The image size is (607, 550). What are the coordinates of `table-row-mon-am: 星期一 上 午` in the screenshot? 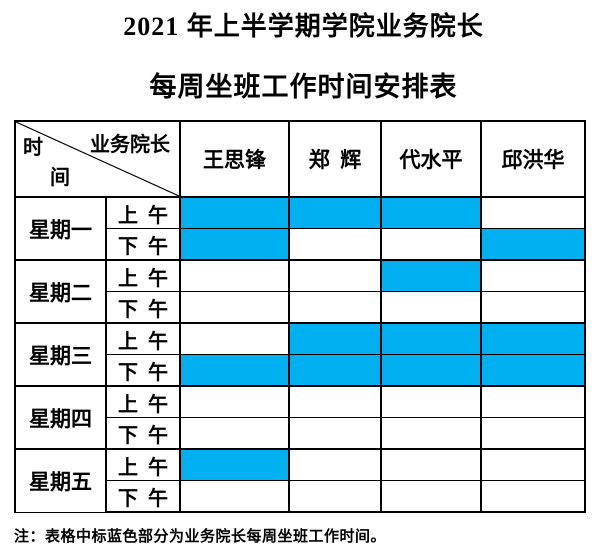 It's located at (300, 228).